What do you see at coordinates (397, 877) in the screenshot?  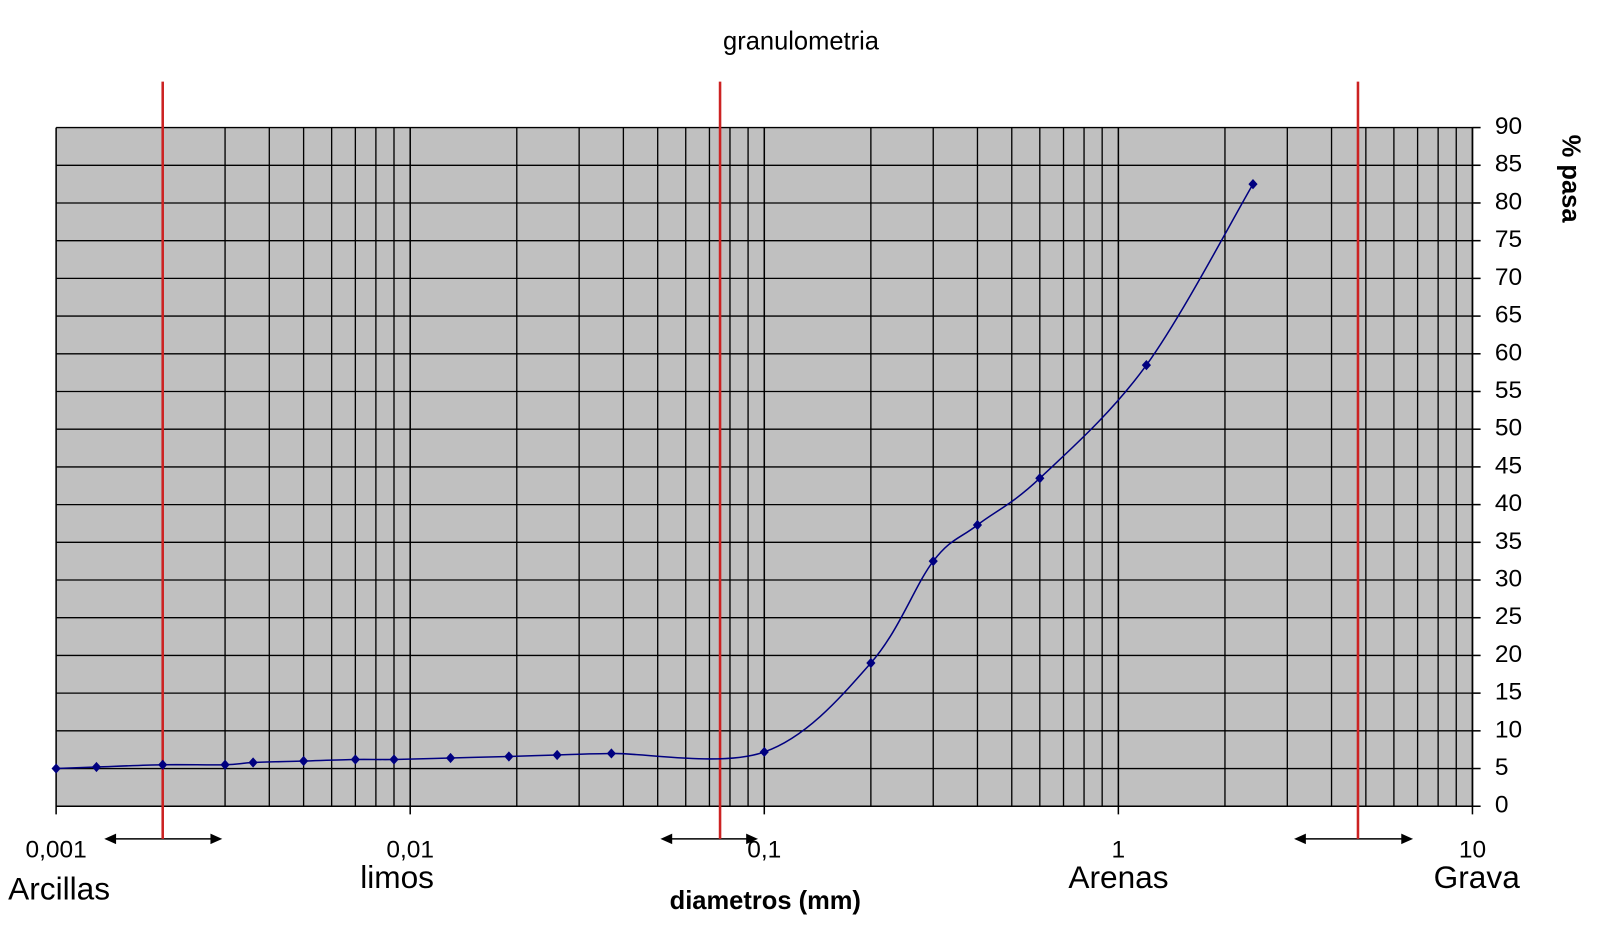 I see `class-label: limos` at bounding box center [397, 877].